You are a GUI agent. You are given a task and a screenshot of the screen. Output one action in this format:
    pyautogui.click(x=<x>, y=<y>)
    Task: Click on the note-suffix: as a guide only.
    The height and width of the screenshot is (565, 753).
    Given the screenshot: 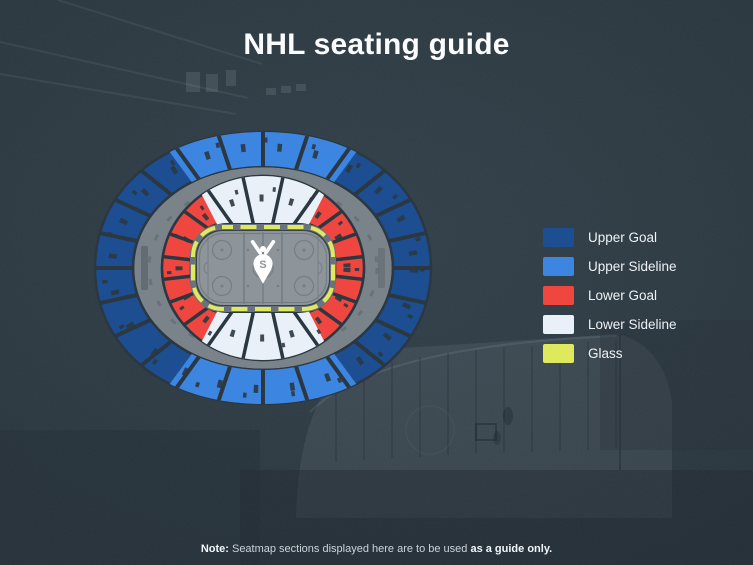 What is the action you would take?
    pyautogui.click(x=511, y=549)
    